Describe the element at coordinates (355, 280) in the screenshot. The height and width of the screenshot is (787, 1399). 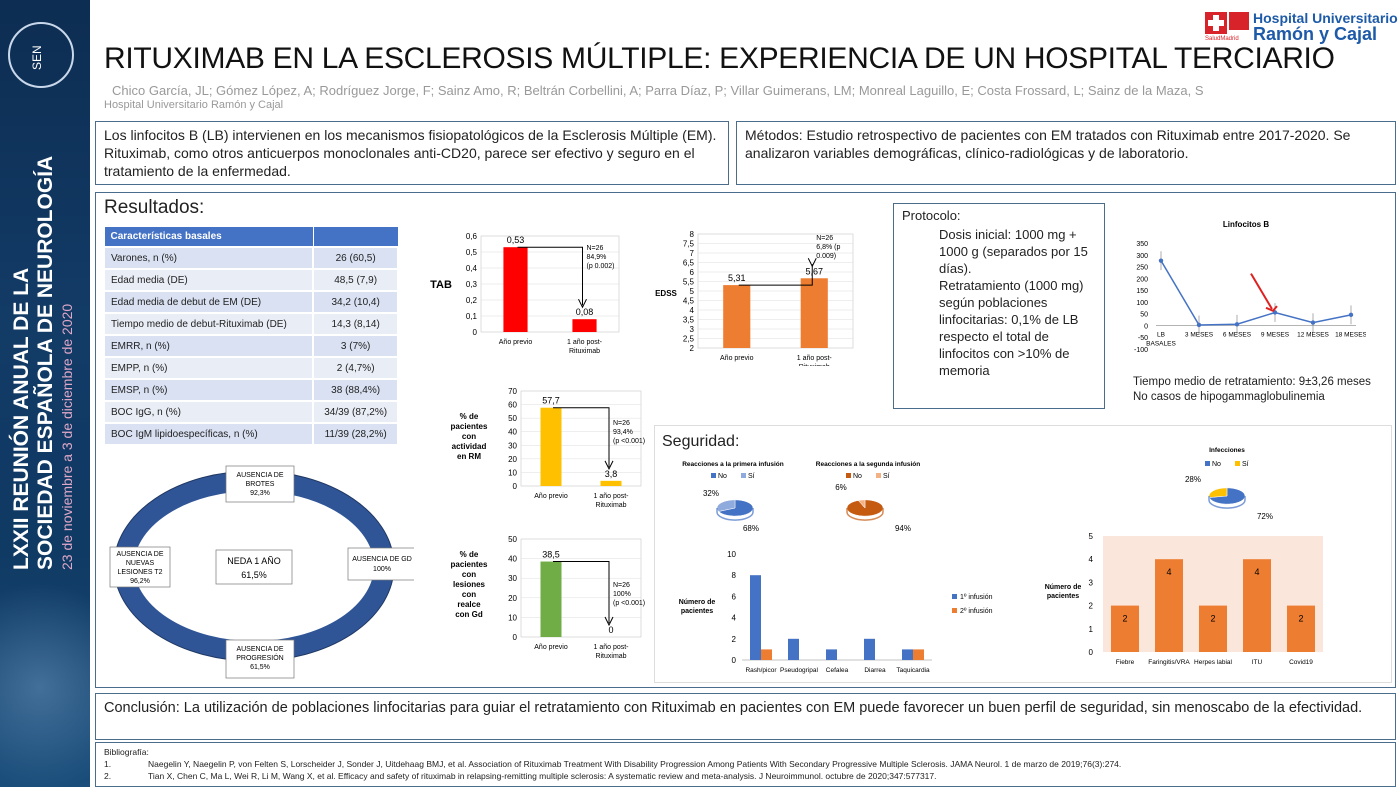
I see `table-cell-value: 48,5 (7,9)` at that location.